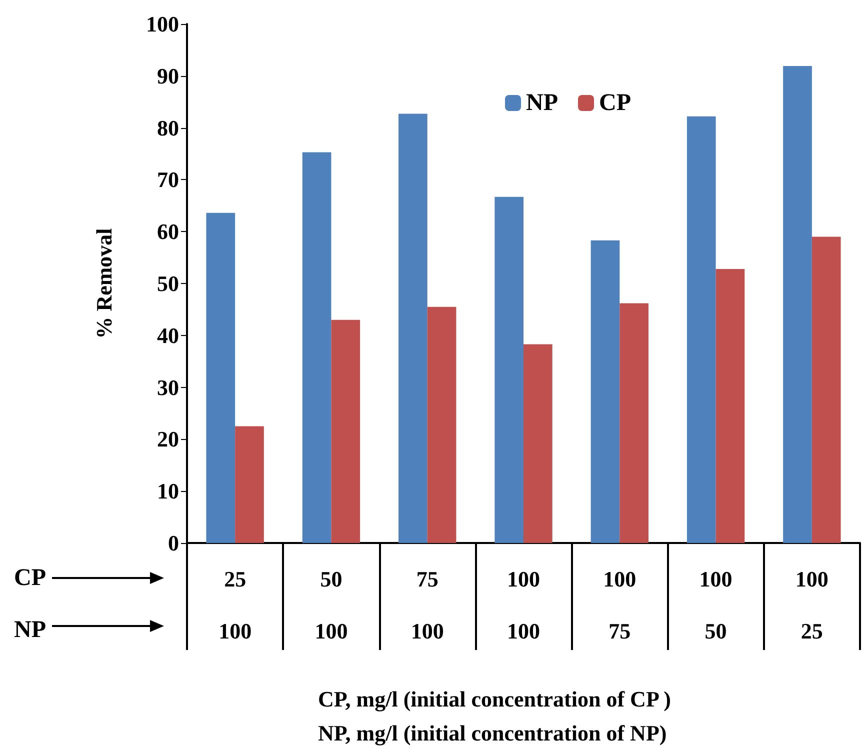 This screenshot has width=865, height=751. What do you see at coordinates (619, 605) in the screenshot?
I see `category-label: 100 75` at bounding box center [619, 605].